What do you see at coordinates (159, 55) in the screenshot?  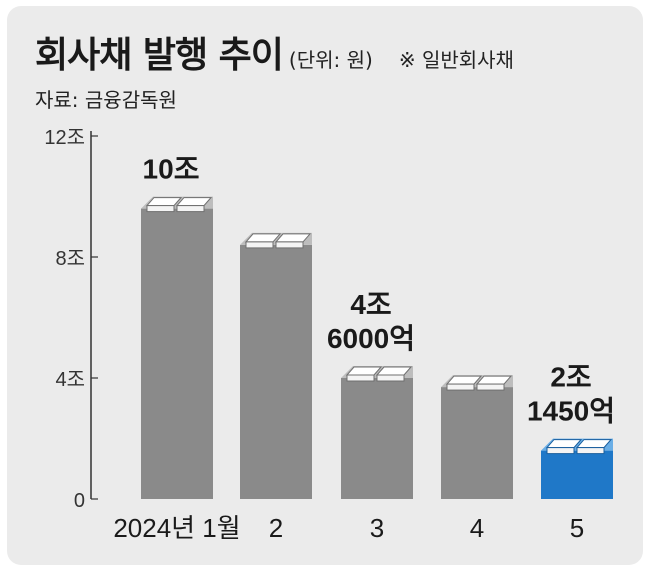 I see `chart-title: 회사채 발행 추이` at bounding box center [159, 55].